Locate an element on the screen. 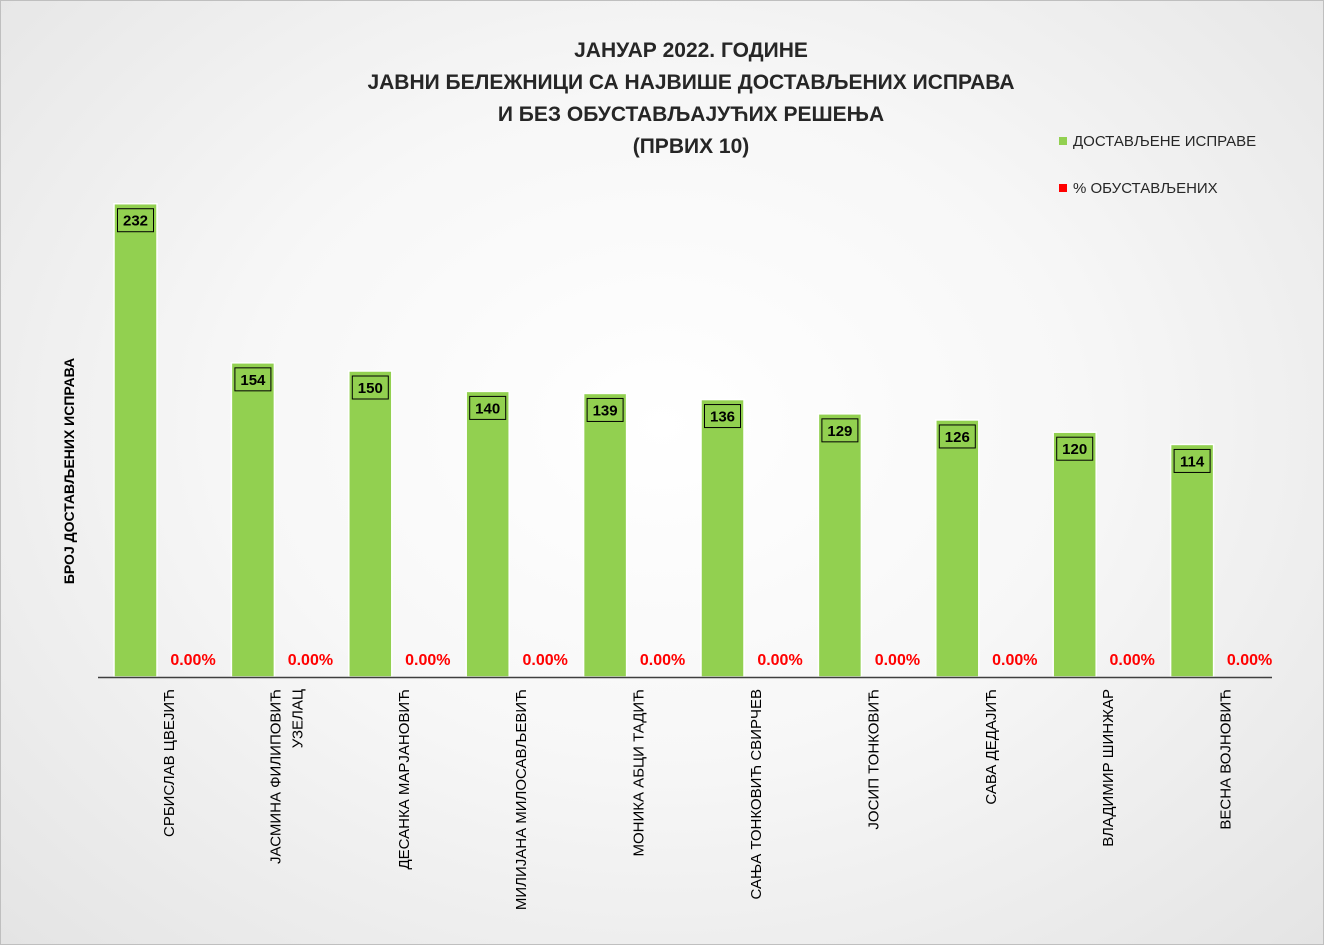  category-label-line: ДЕСАНКА МАРЈАНОВИЋ is located at coordinates (404, 779).